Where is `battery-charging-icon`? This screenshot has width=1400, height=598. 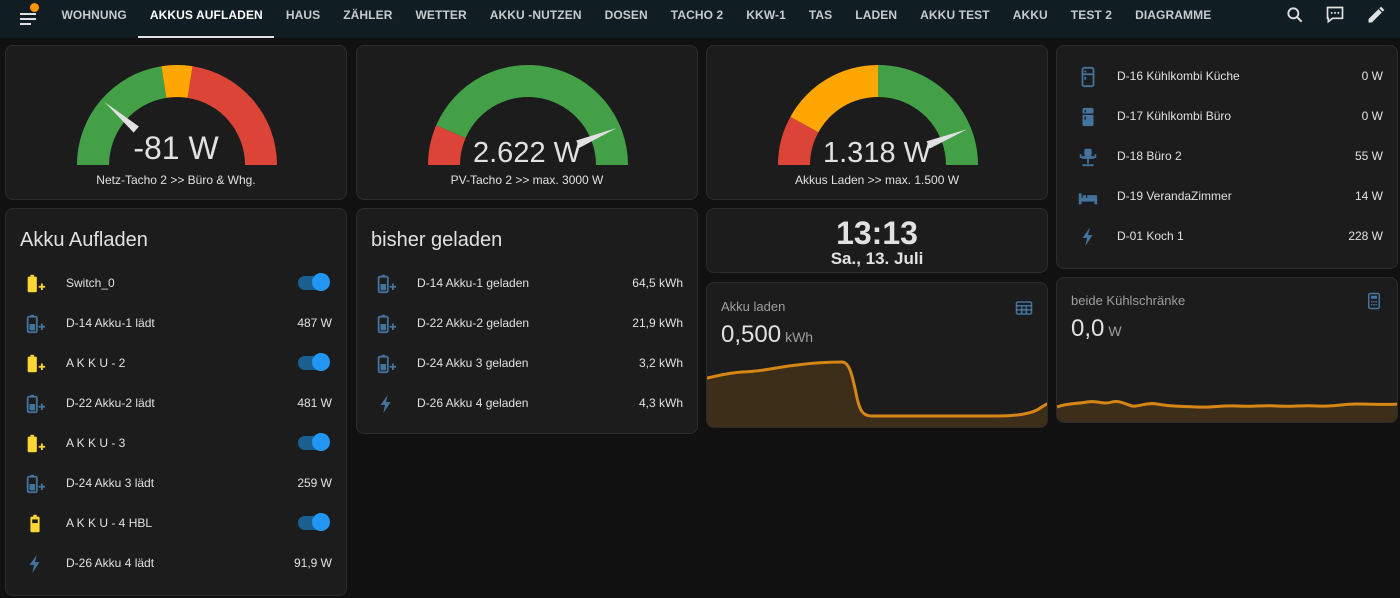
battery-charging-icon is located at coordinates (36, 283).